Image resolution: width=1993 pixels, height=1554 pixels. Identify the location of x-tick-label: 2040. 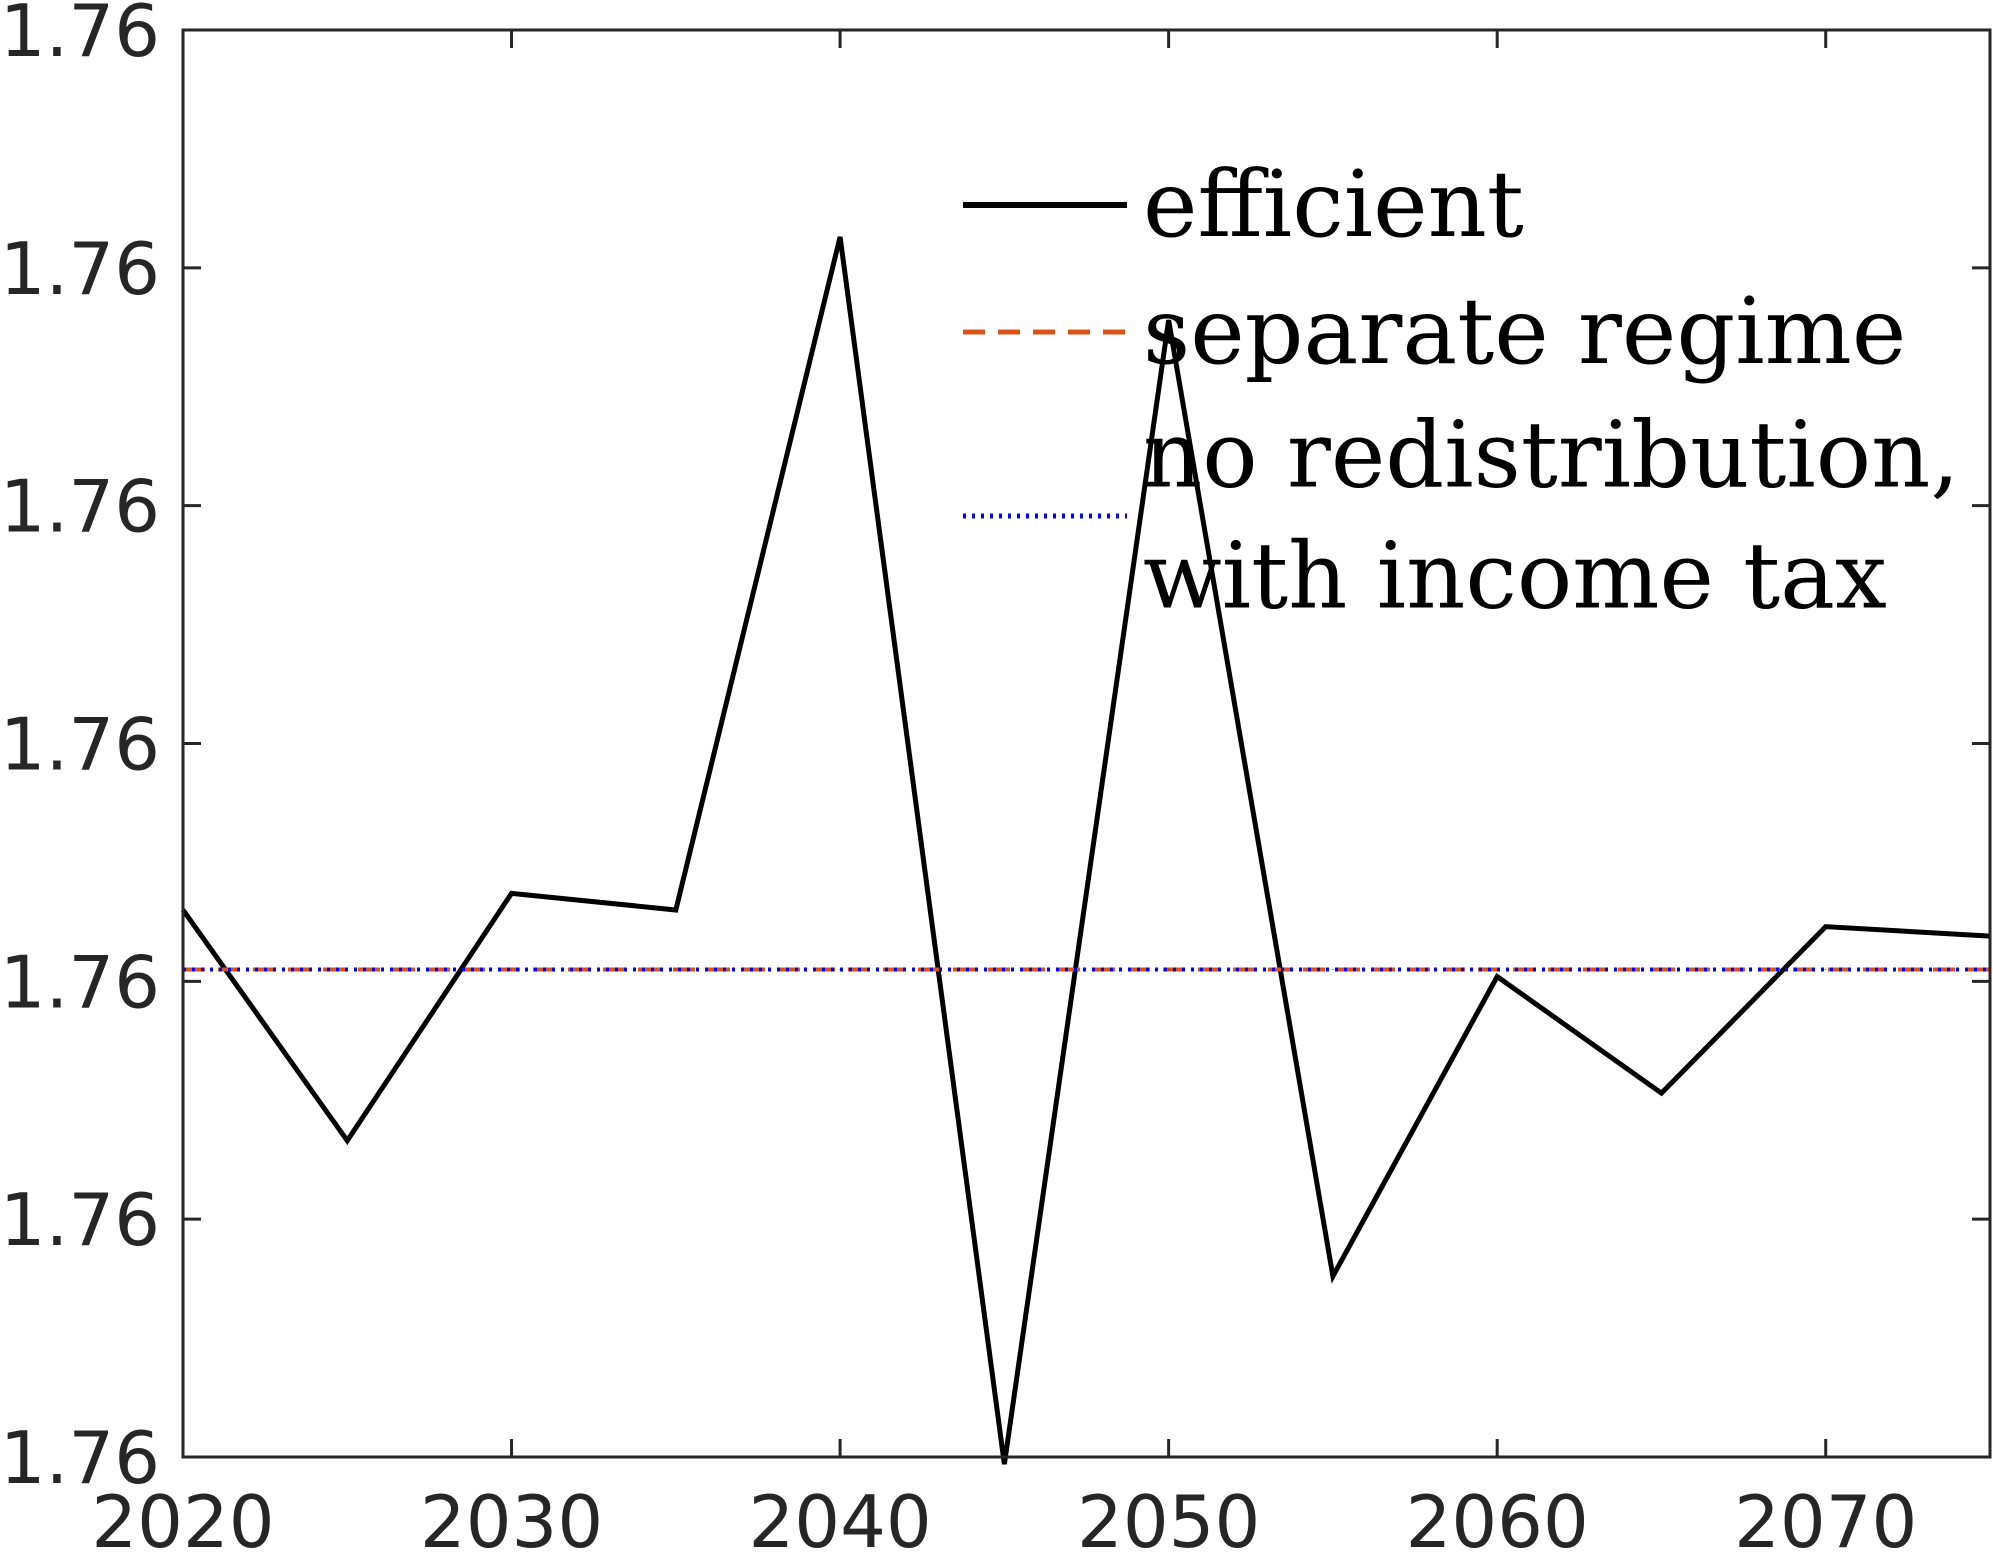
(839, 1517).